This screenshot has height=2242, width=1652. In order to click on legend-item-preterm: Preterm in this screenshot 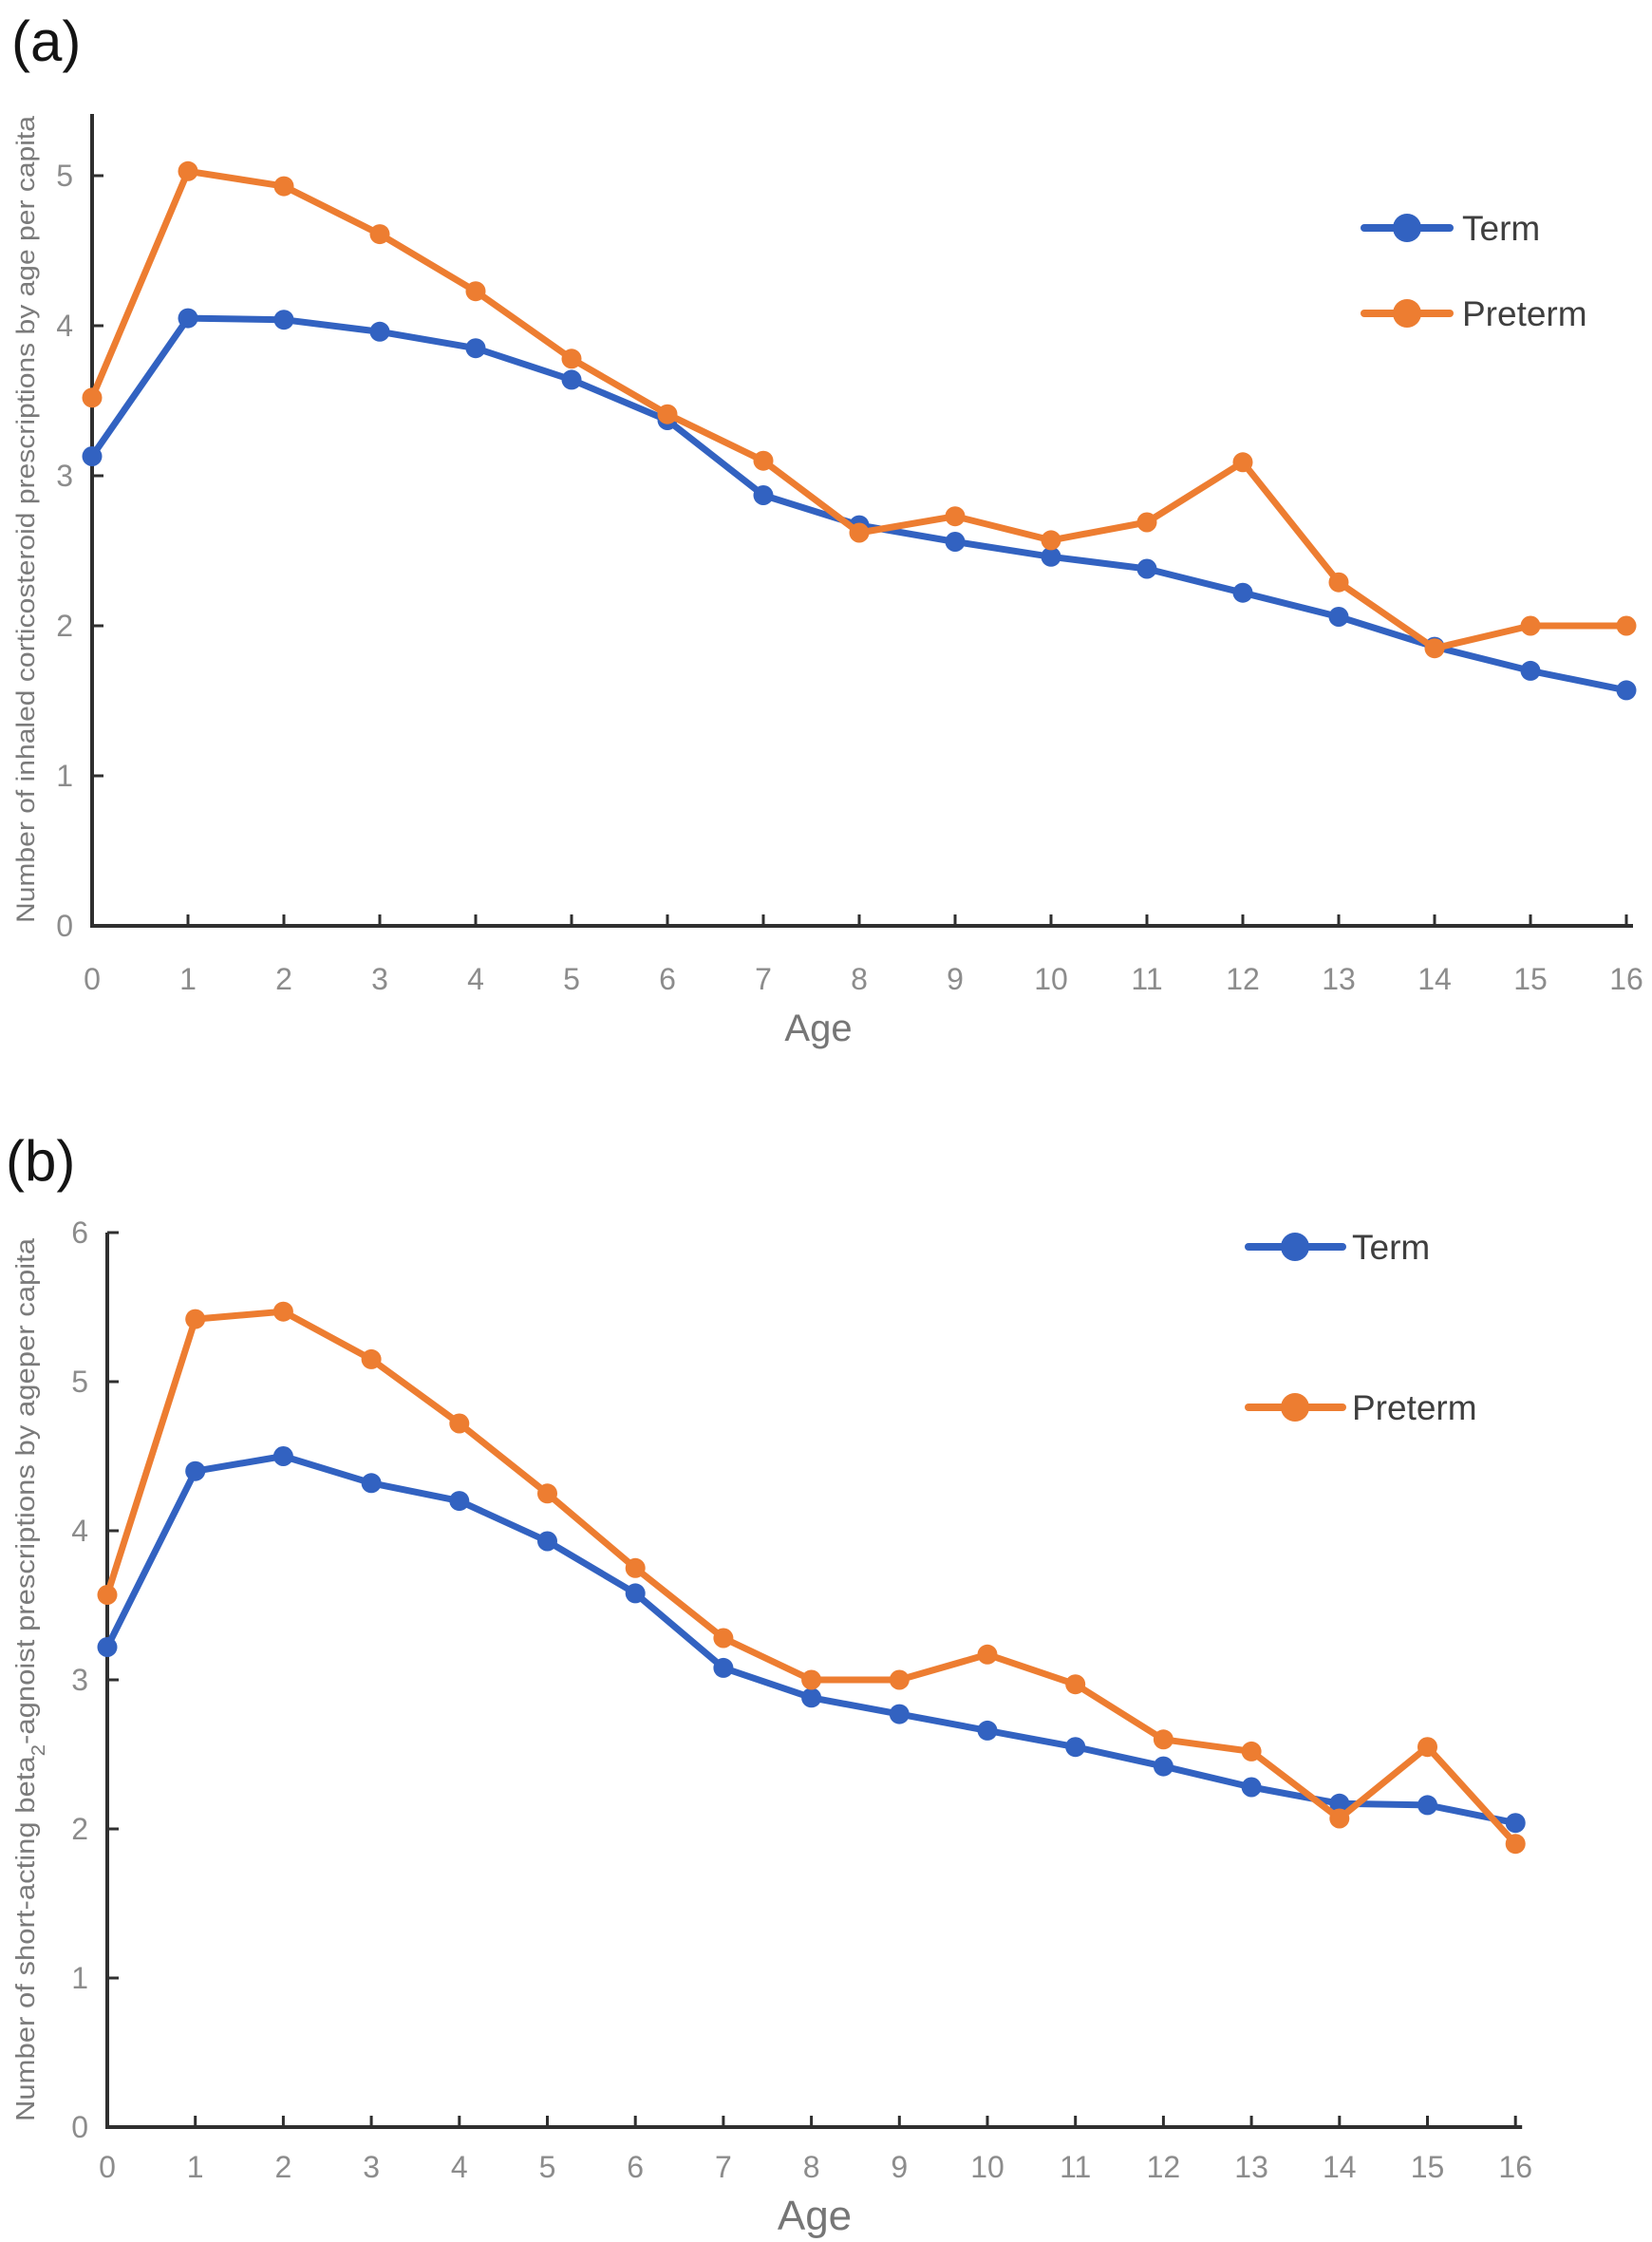, I will do `click(1474, 313)`.